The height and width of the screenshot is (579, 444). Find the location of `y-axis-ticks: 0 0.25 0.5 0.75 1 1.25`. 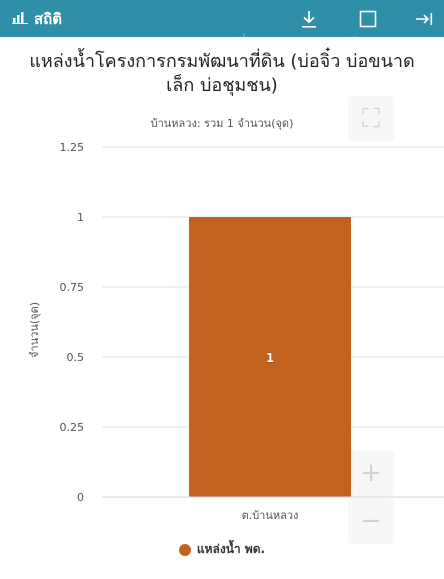

y-axis-ticks: 0 0.25 0.5 0.75 1 1.25 is located at coordinates (72, 322).